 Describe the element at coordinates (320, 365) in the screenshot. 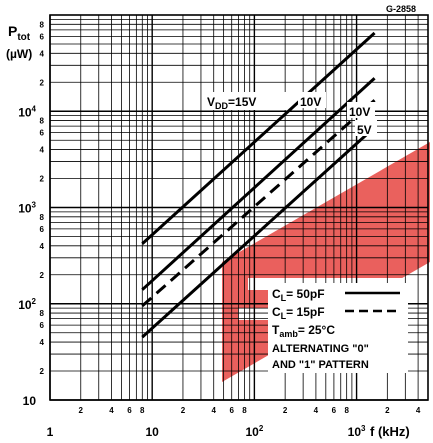

I see `legend-pattern-line2: AND "1" PATTERN` at that location.